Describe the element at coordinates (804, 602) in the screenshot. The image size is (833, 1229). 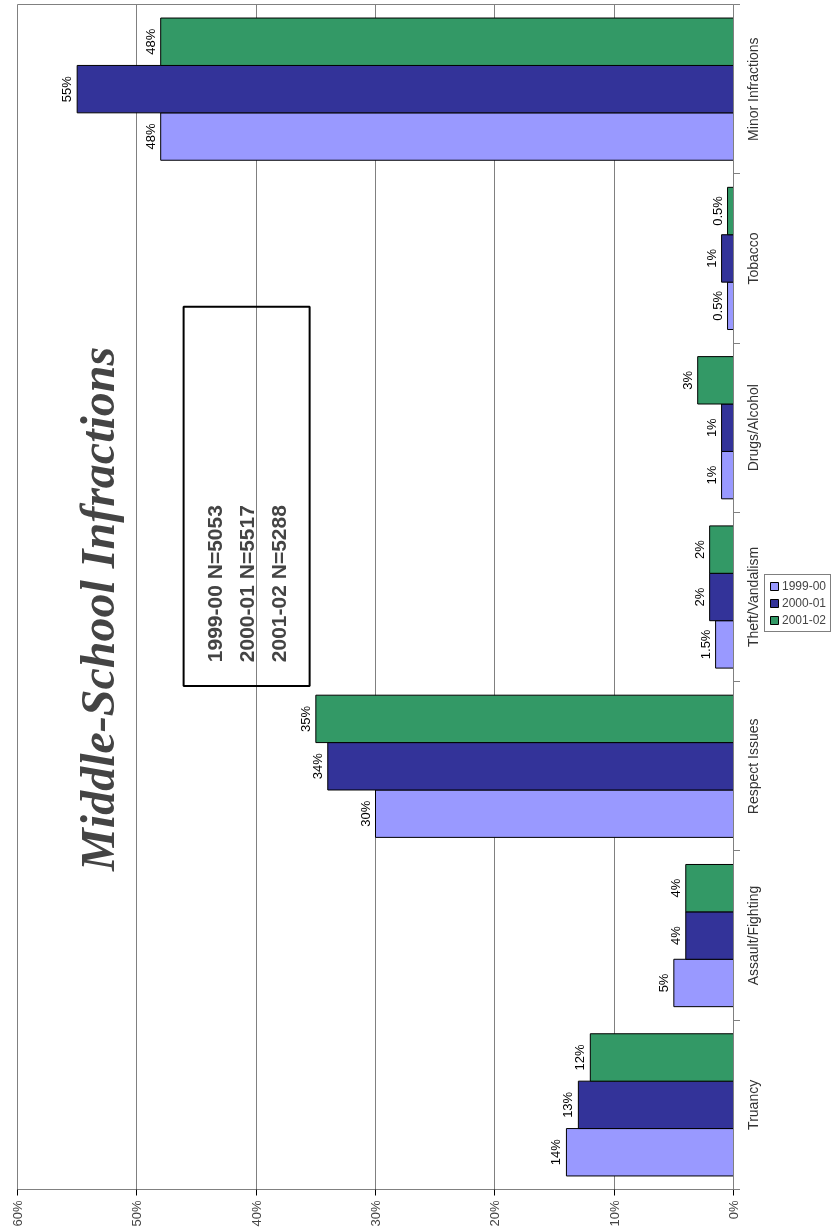
I see `legend-label: 2000-01` at that location.